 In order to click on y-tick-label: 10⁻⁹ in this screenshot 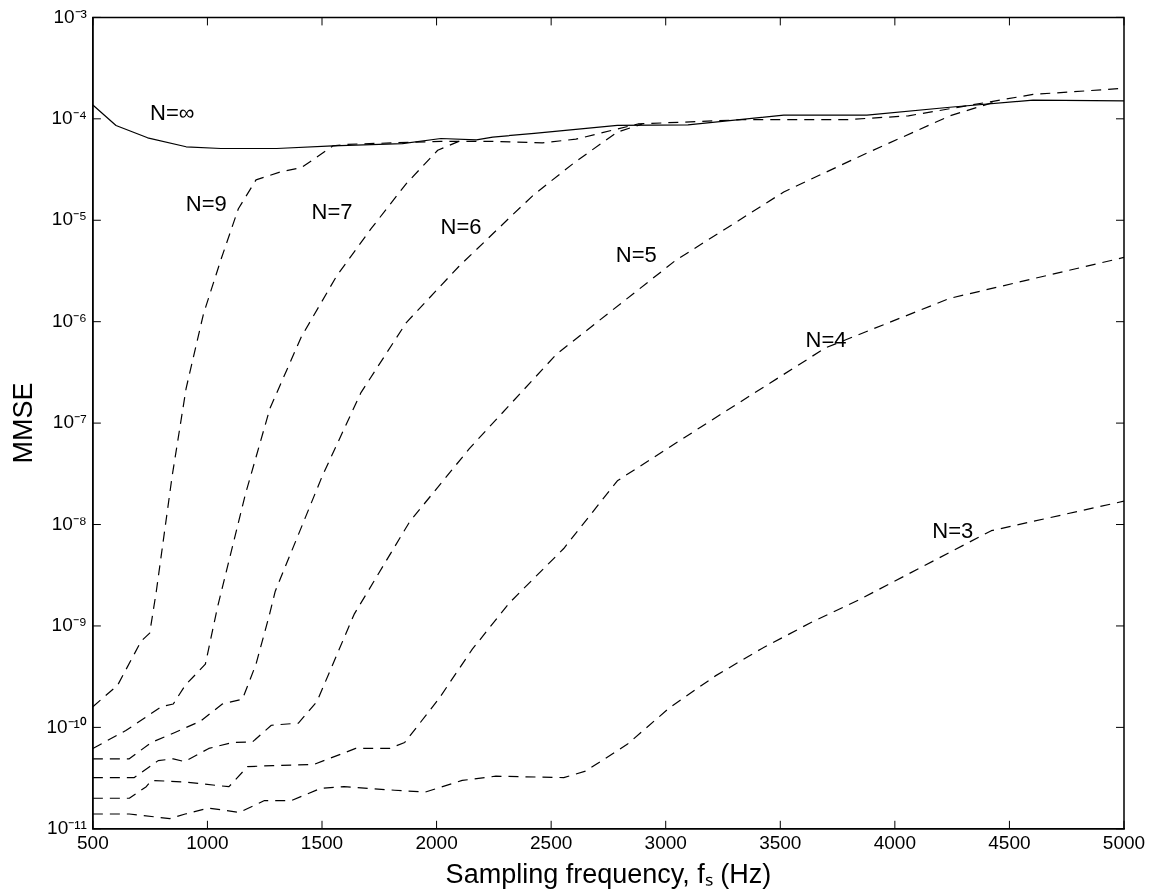, I will do `click(69, 625)`.